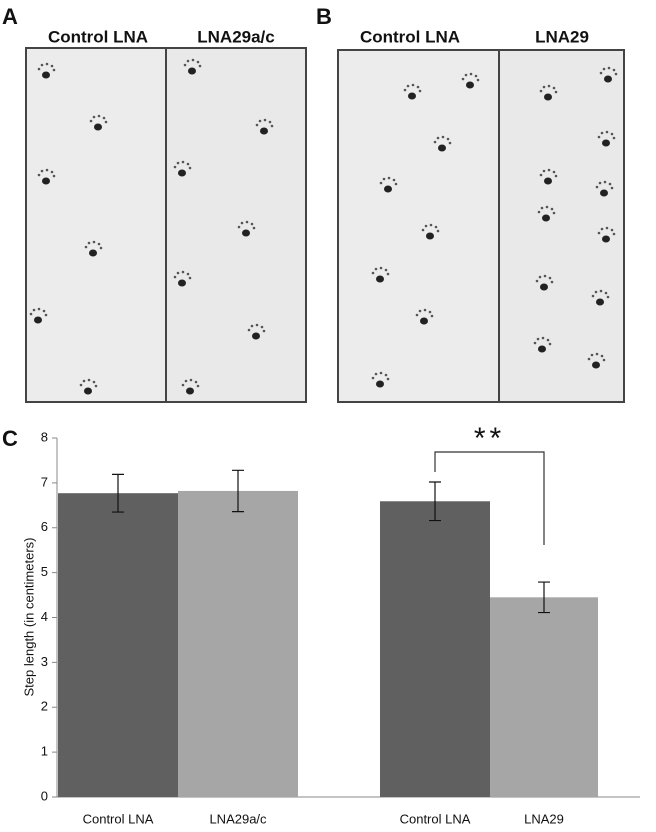  Describe the element at coordinates (235, 36) in the screenshot. I see `lane-label: LNA29a/c` at that location.